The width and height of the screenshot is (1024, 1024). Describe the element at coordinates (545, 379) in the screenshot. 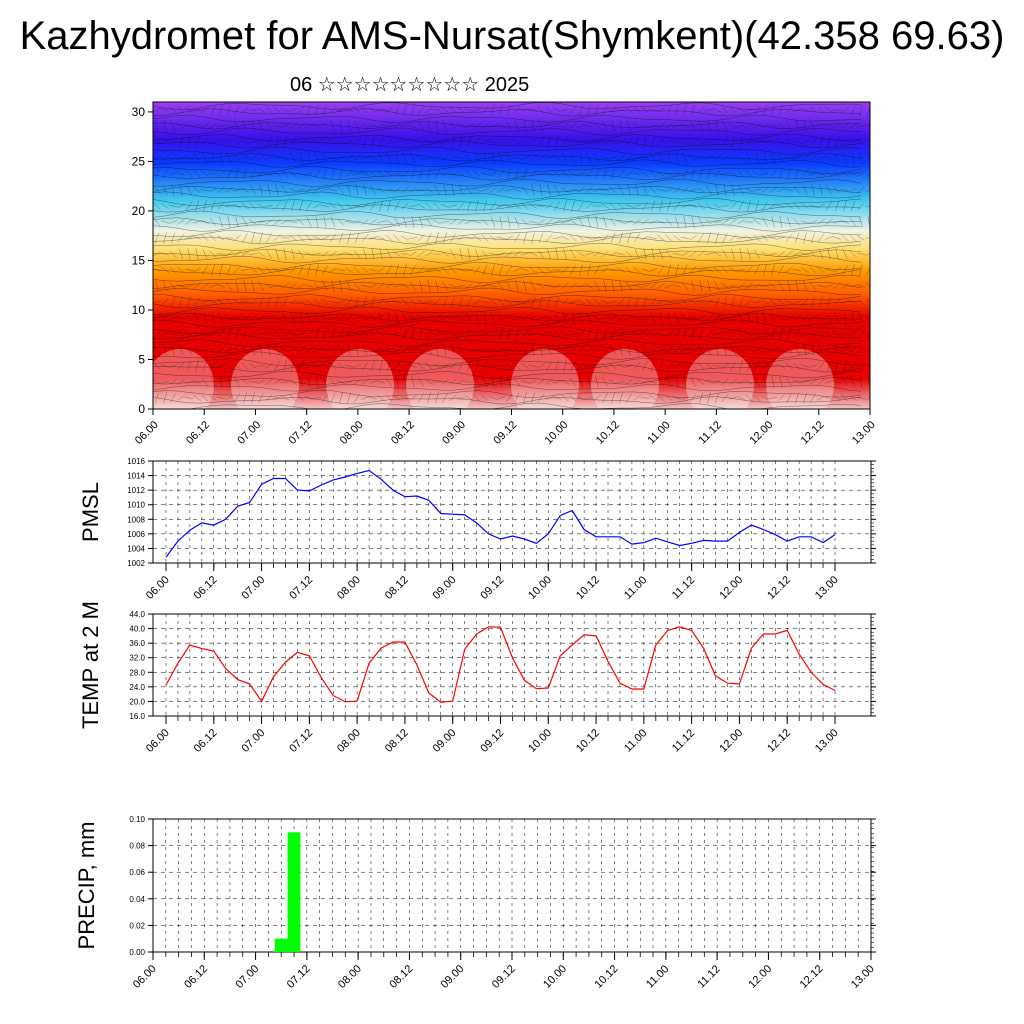

I see `heatmap-warm-blob` at that location.